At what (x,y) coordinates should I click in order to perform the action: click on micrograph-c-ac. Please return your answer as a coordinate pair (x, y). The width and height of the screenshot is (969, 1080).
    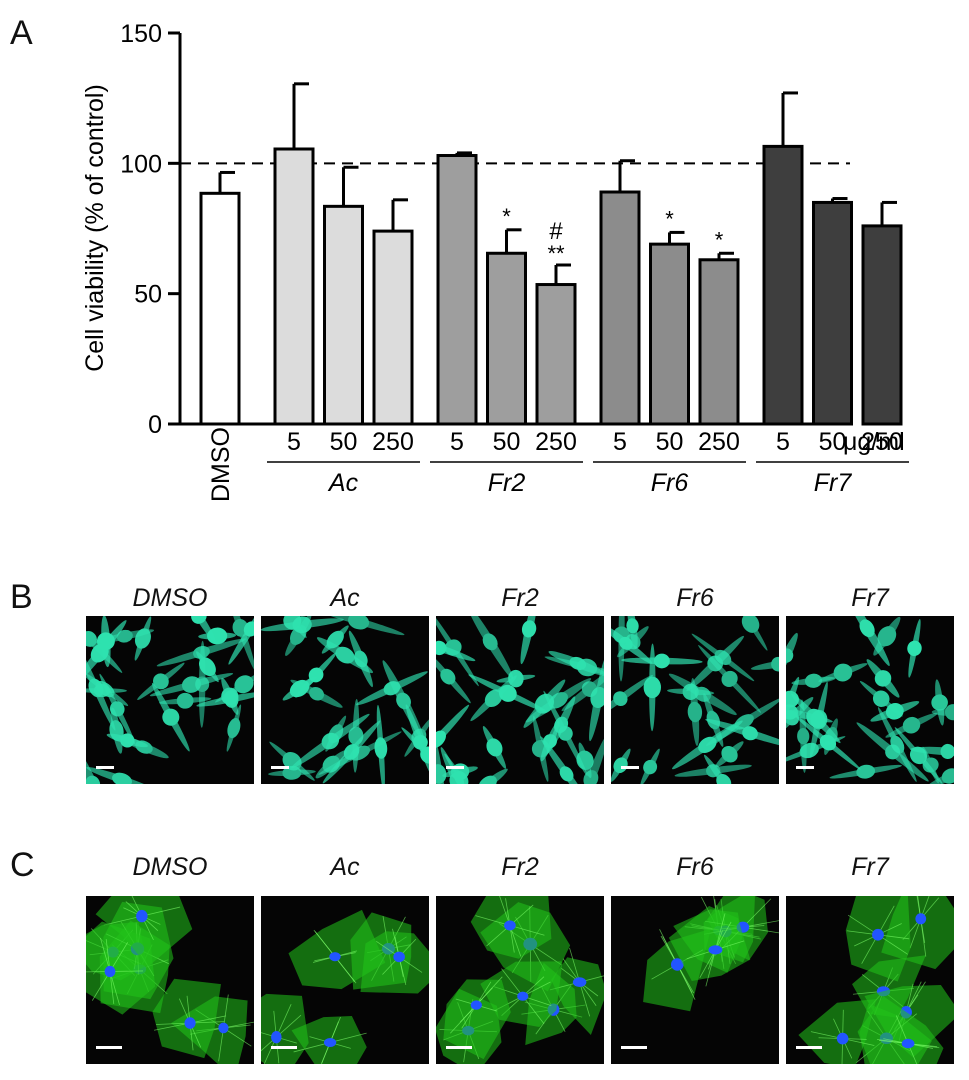
    Looking at the image, I should click on (345, 980).